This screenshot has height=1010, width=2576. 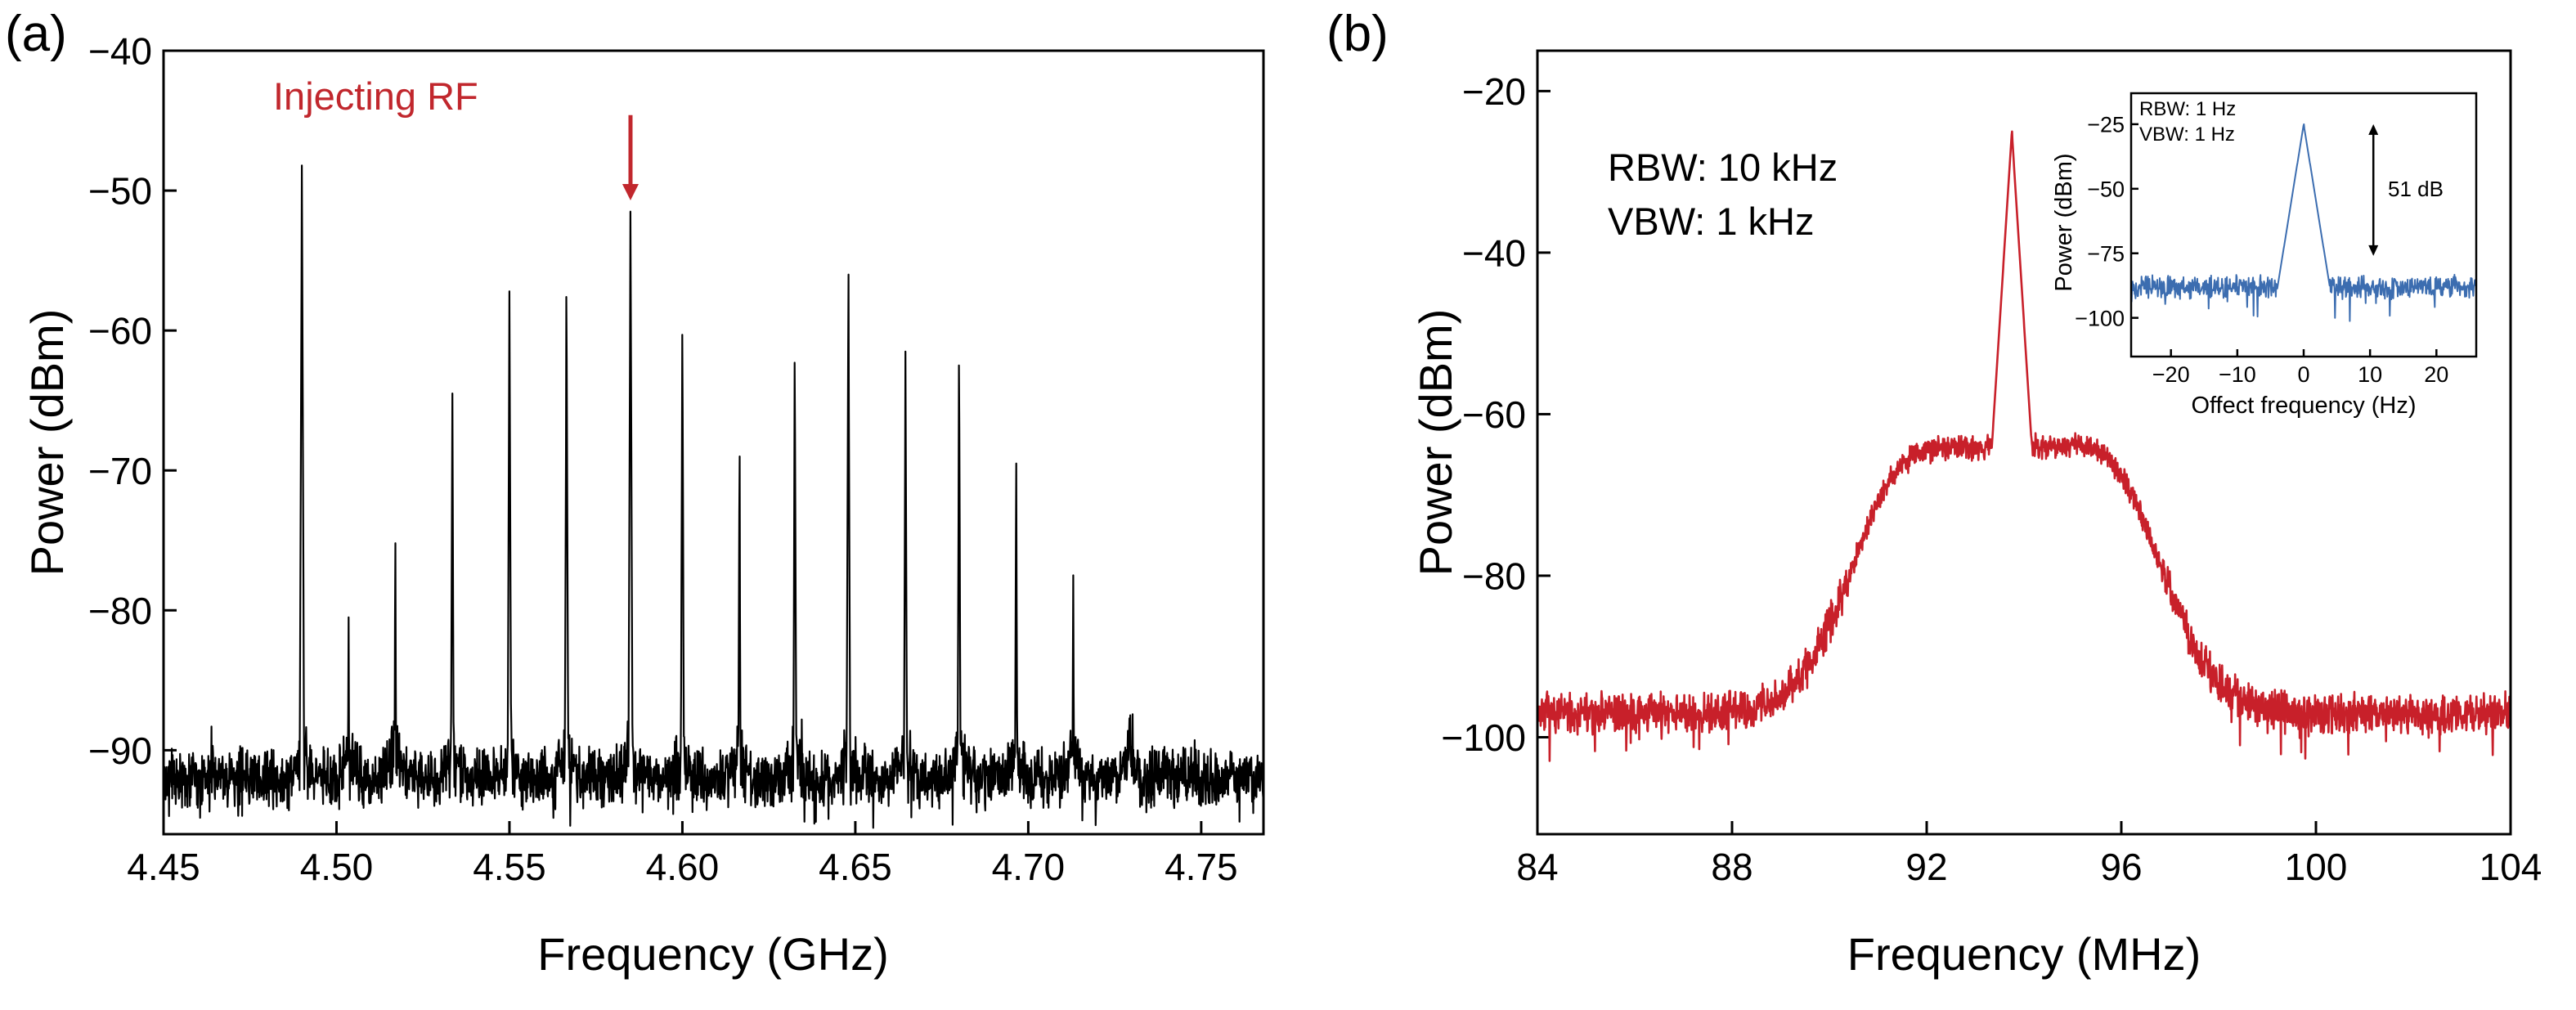 I want to click on svg-text: 88, so click(x=1732, y=867).